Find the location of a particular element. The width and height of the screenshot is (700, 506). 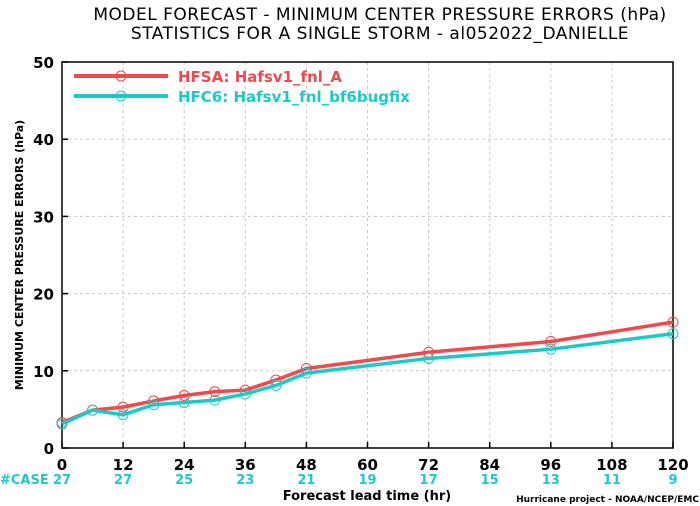

y-tick-label: 0 is located at coordinates (49, 449).